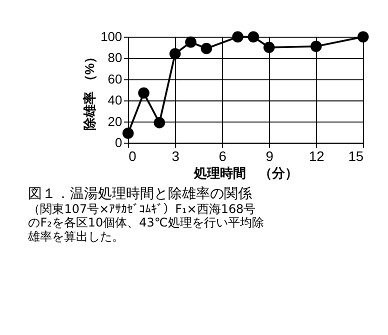 This screenshot has width=388, height=335. What do you see at coordinates (270, 156) in the screenshot?
I see `x-tick-label: 9` at bounding box center [270, 156].